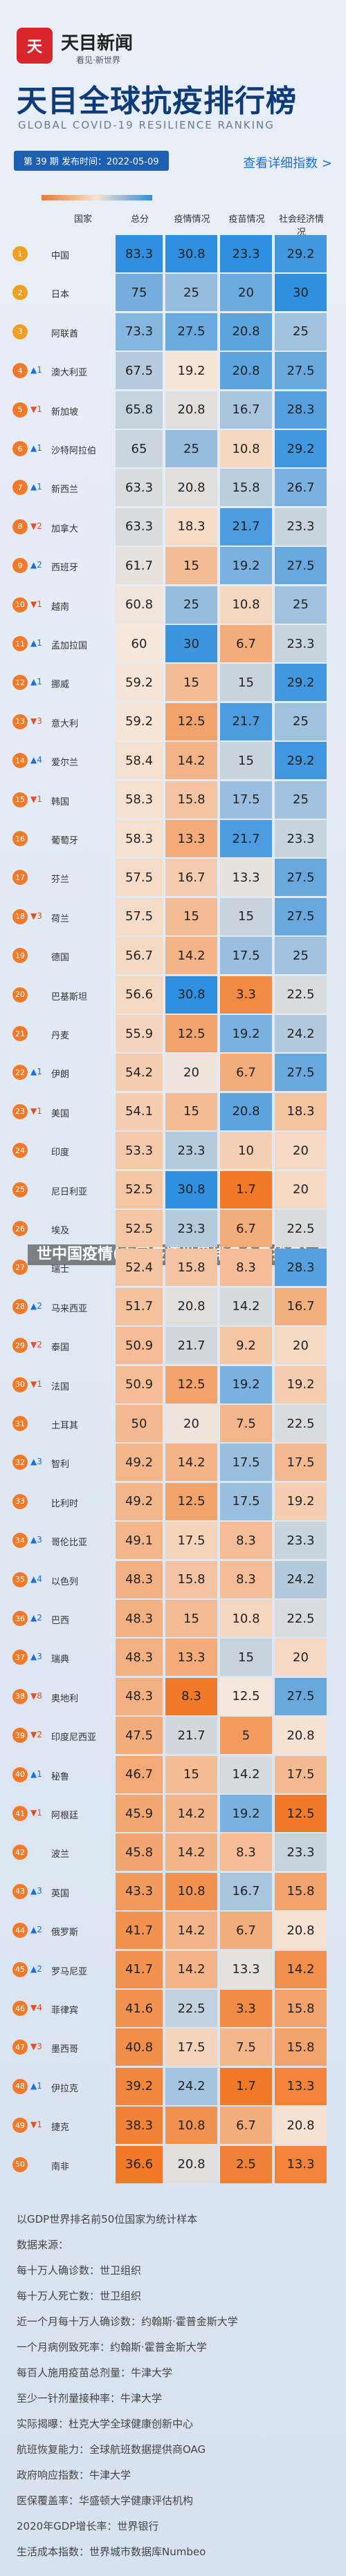 The height and width of the screenshot is (2576, 346). Describe the element at coordinates (88, 2526) in the screenshot. I see `note: 2020年GDP增长率：世界银行` at that location.